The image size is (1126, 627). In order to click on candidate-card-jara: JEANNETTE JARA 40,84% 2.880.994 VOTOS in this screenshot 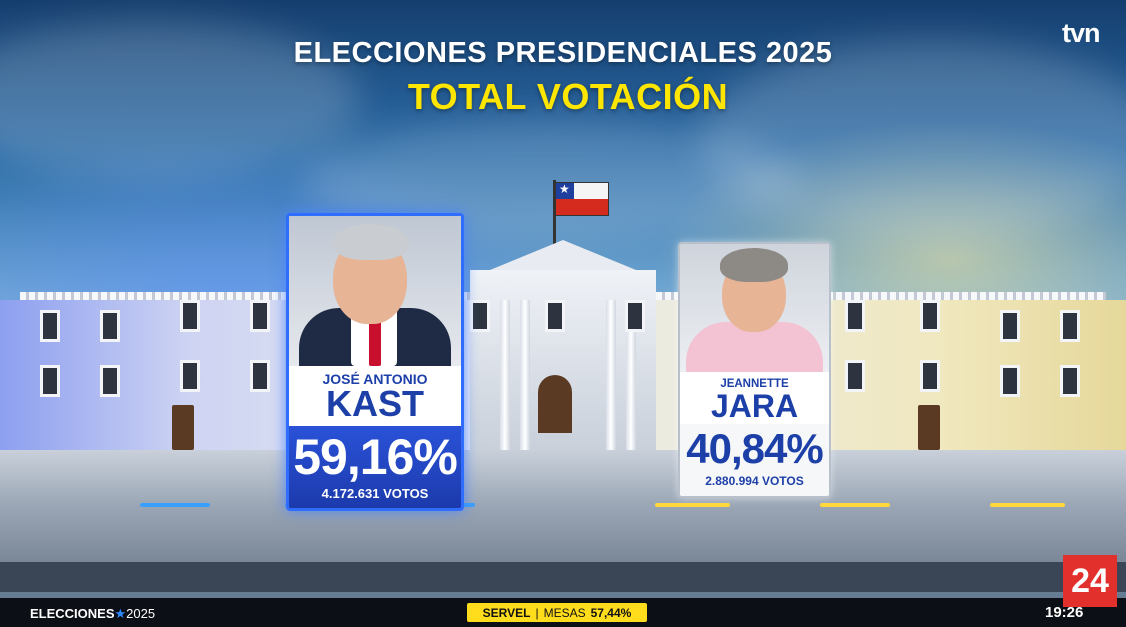, I will do `click(754, 370)`.